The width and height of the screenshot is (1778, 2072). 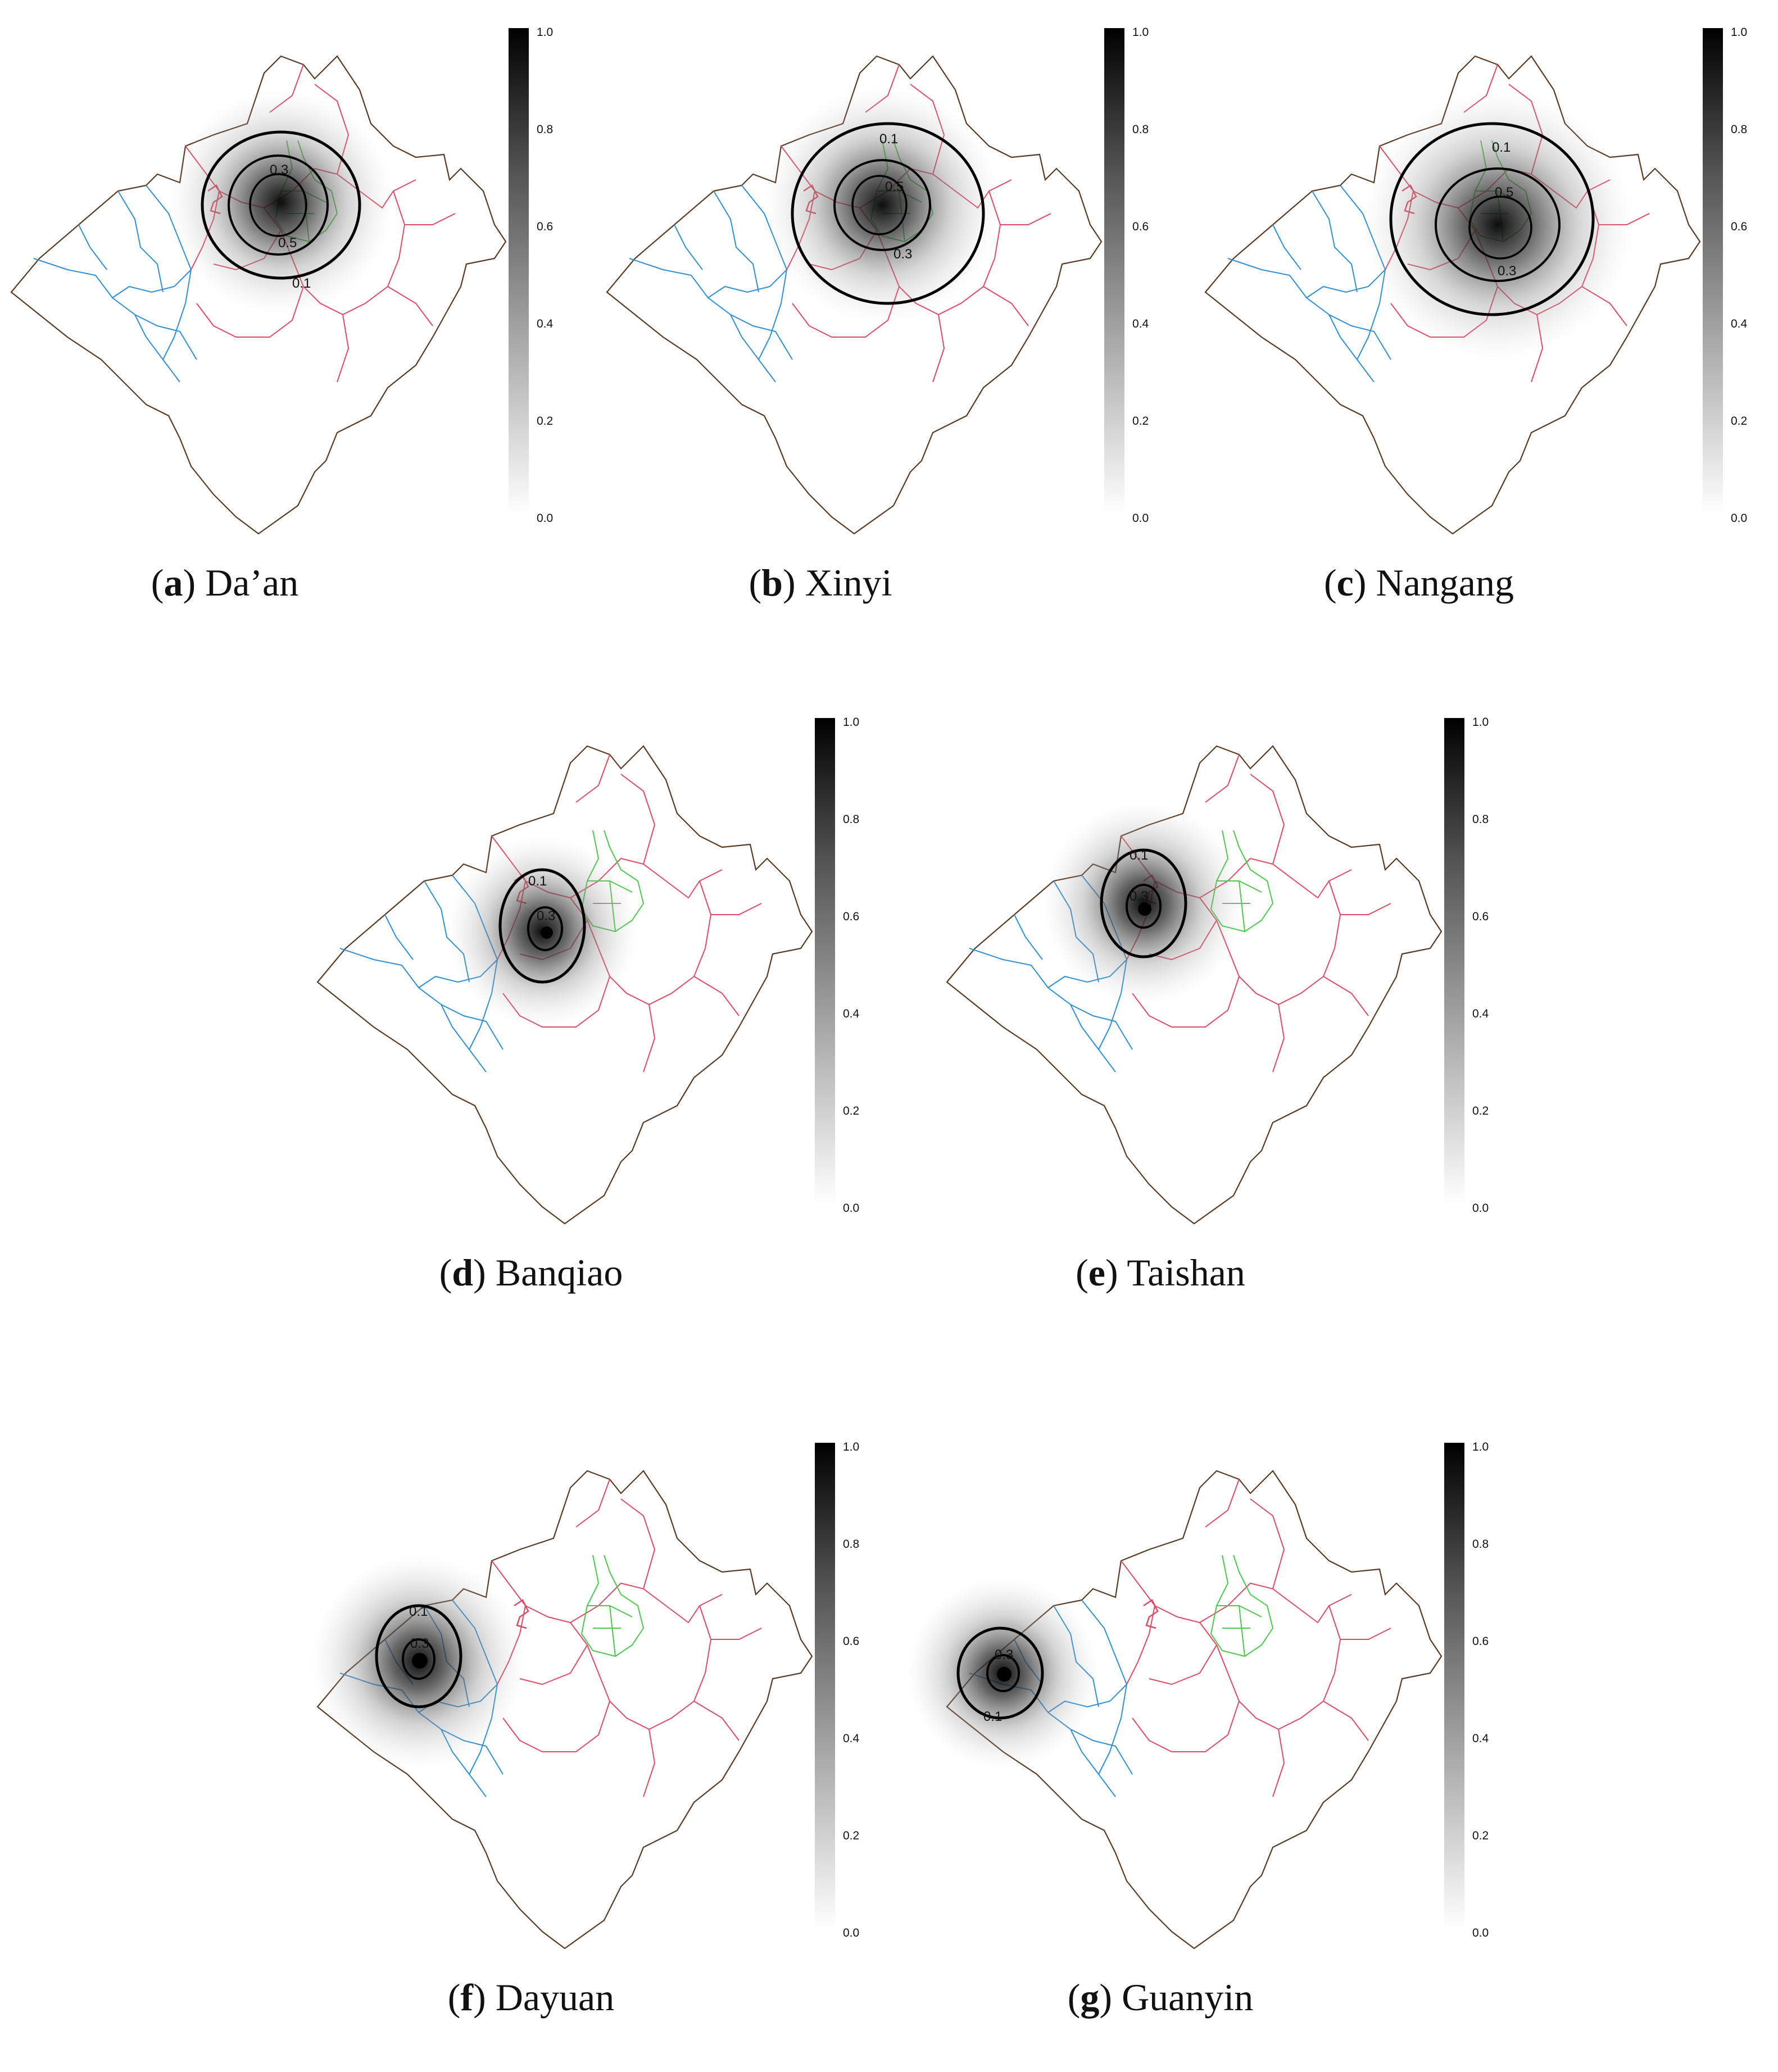 I want to click on peak-e, so click(x=1144, y=909).